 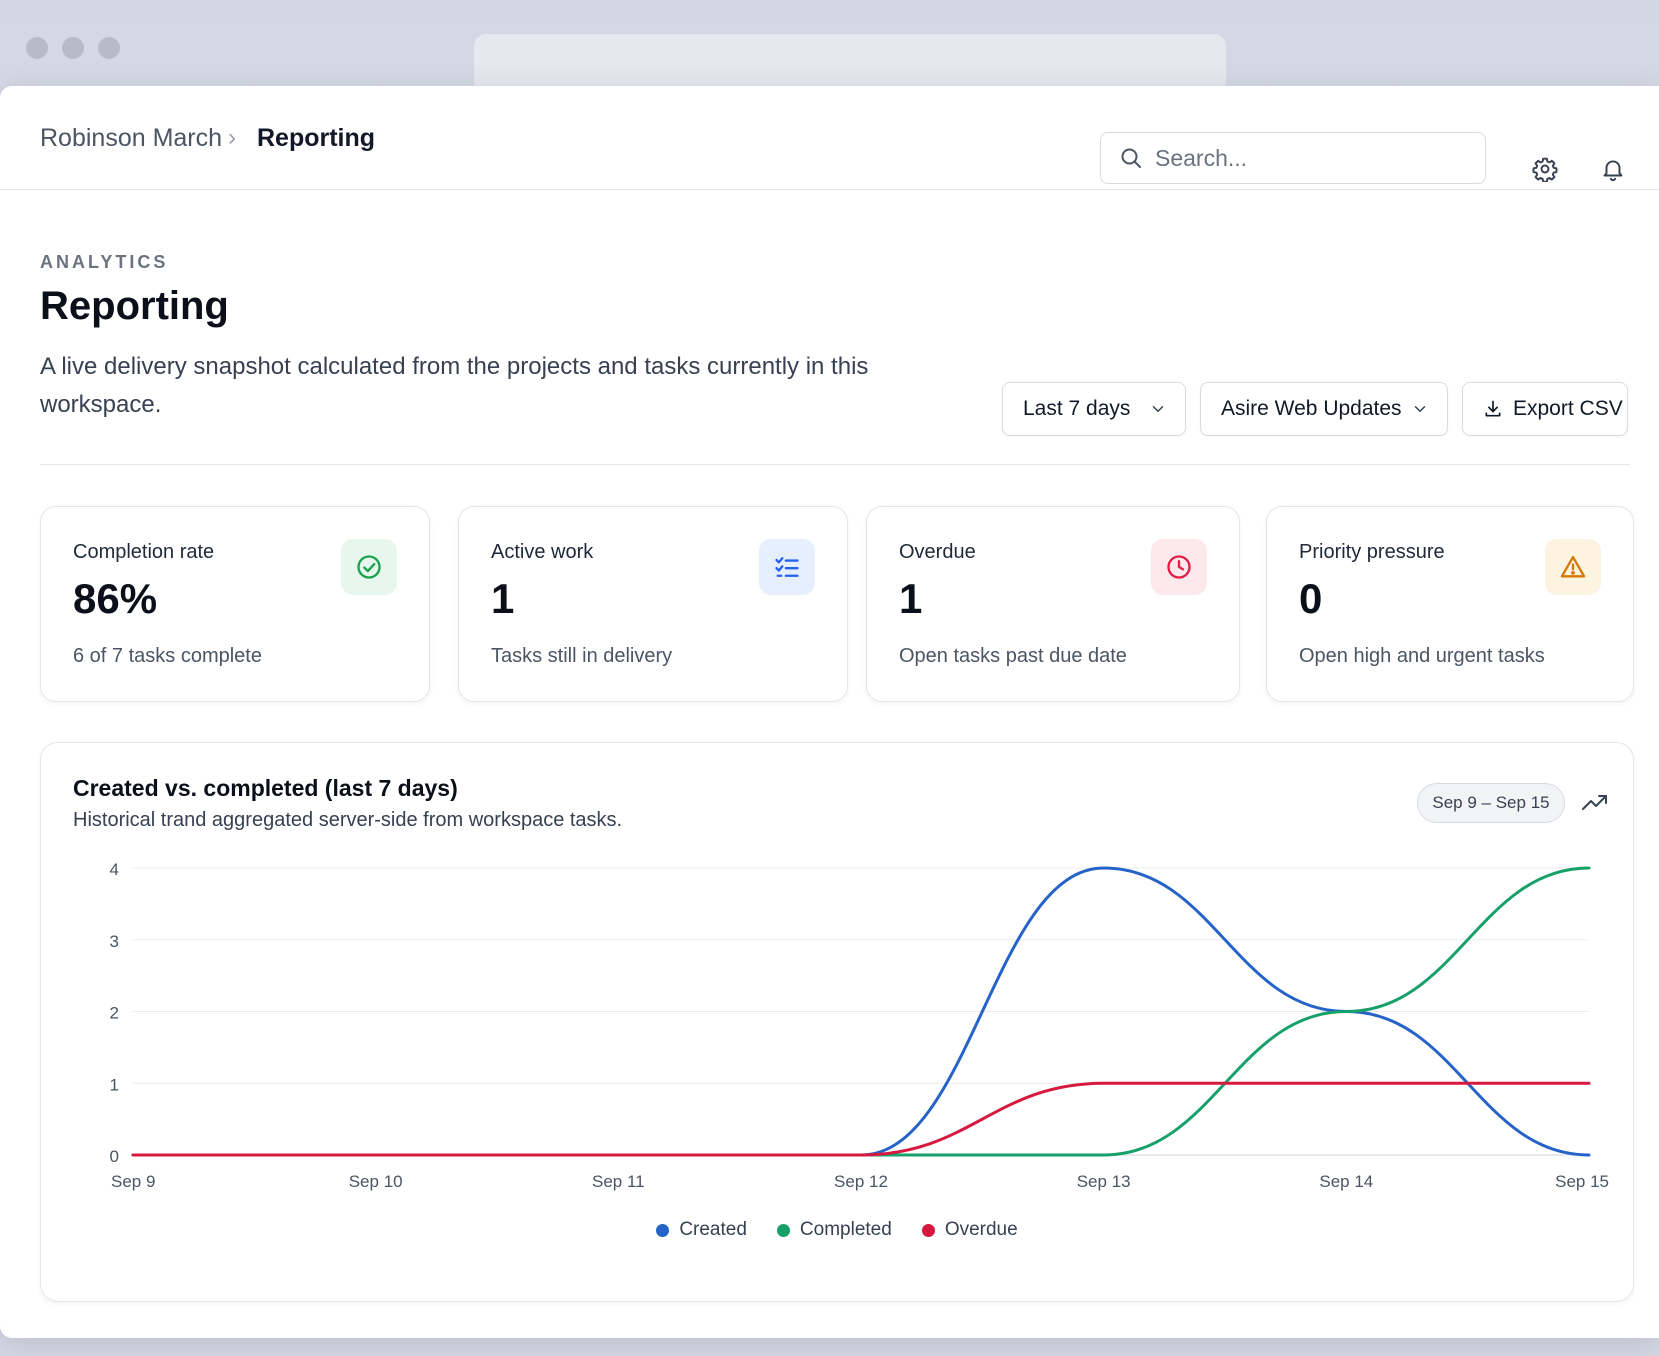 I want to click on kpi-label: Overdue, so click(x=937, y=552).